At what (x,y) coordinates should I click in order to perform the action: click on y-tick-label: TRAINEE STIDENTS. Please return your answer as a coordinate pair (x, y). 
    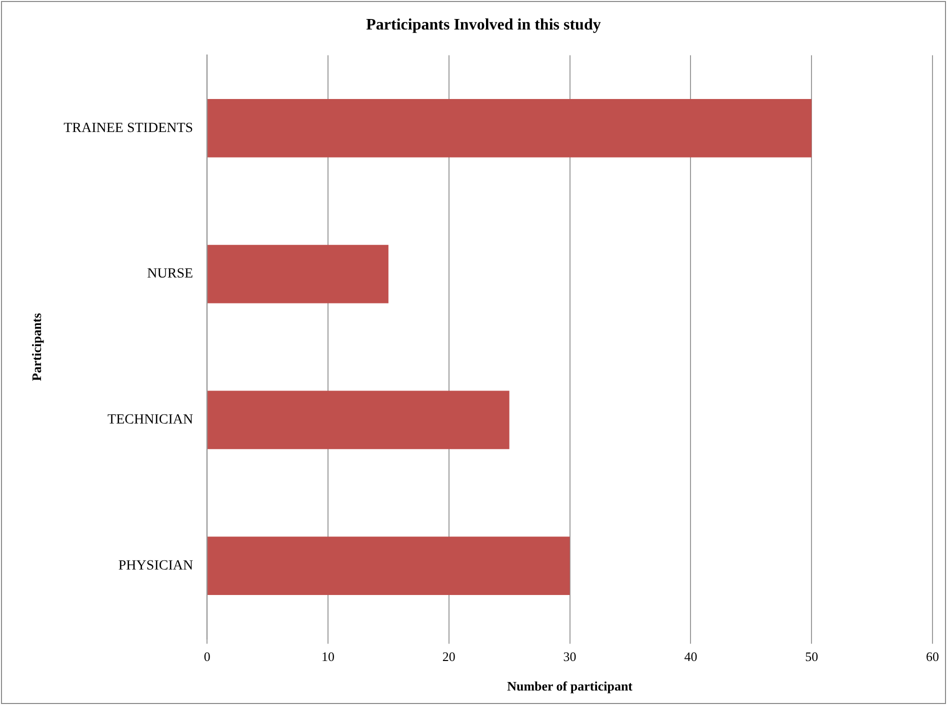
    Looking at the image, I should click on (129, 128).